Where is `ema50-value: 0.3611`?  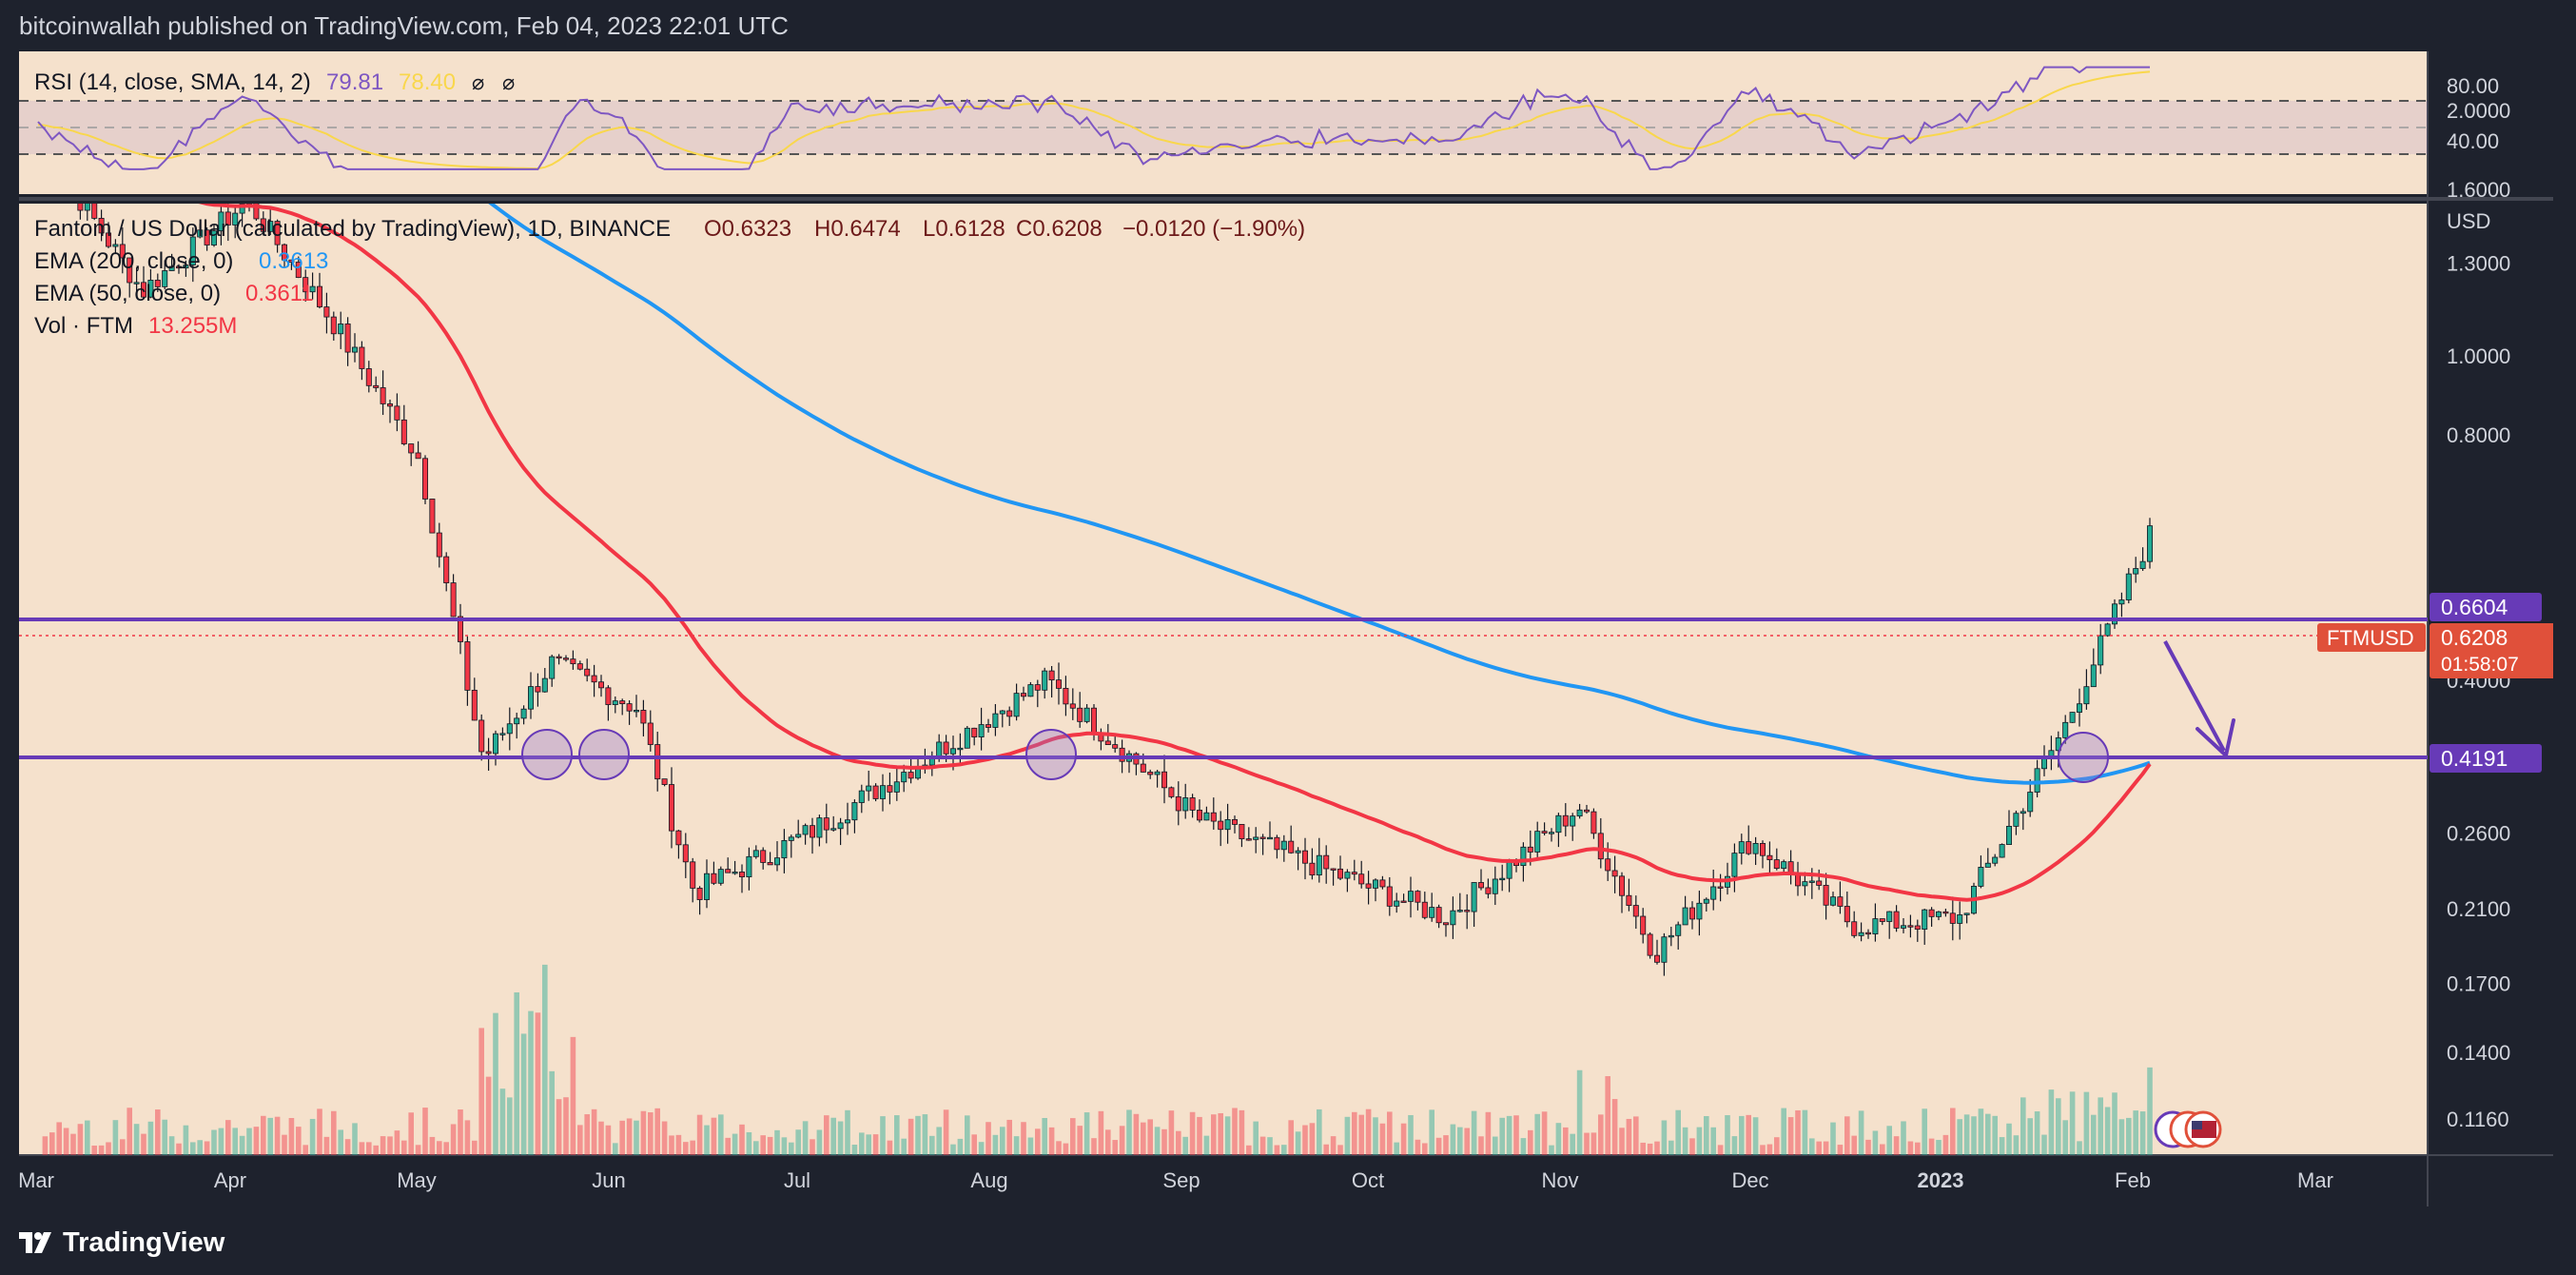
ema50-value: 0.3611 is located at coordinates (279, 294).